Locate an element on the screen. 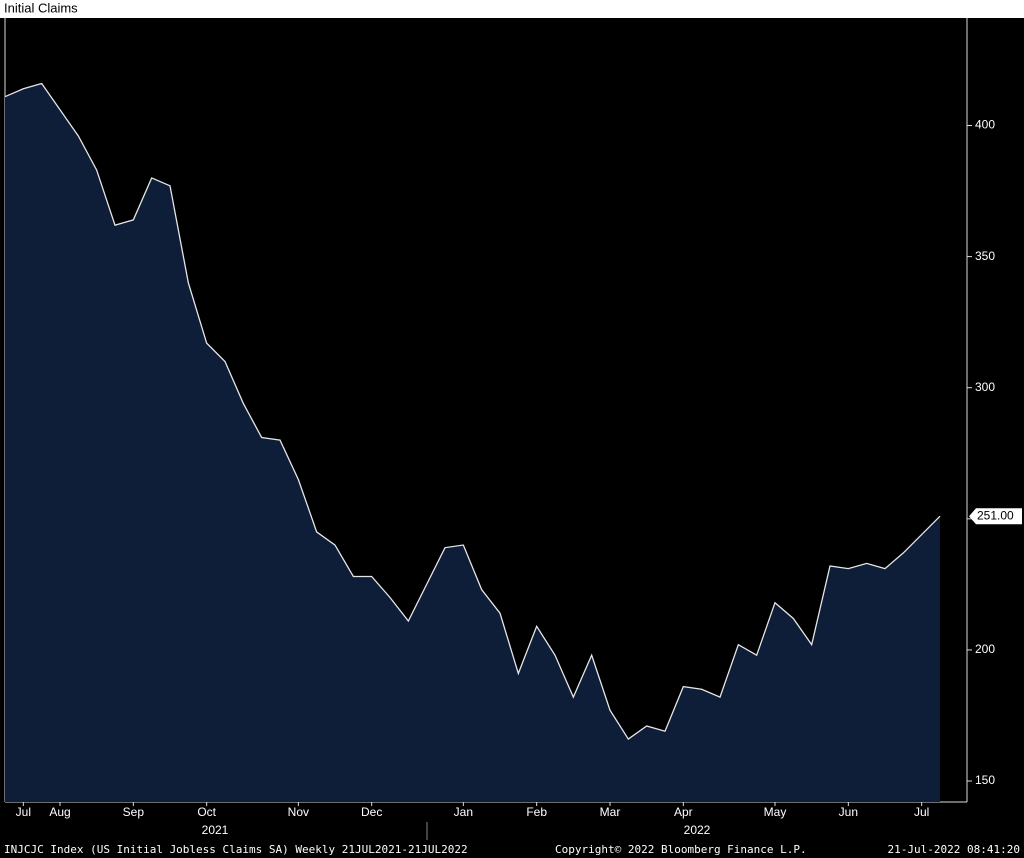 This screenshot has width=1024, height=858. y-tick-label: 150 is located at coordinates (985, 780).